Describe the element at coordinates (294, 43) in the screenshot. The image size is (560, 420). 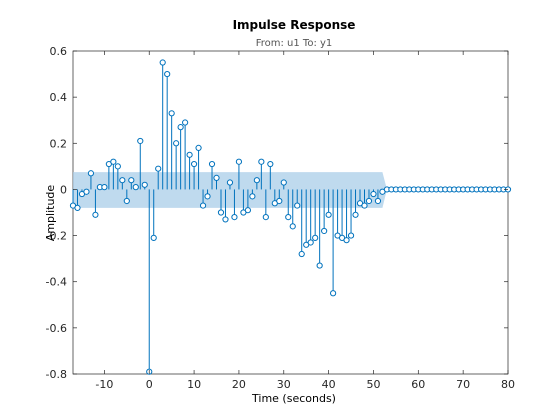
I see `chart-subtitle: From: u1 To: y1` at that location.